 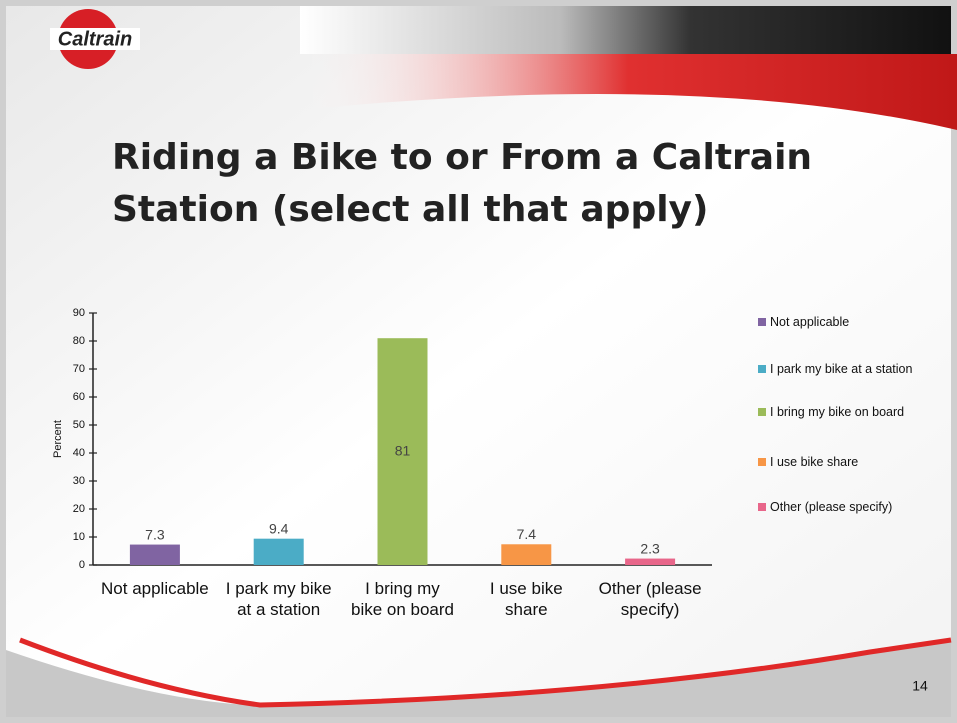 I want to click on data-label: 7.4, so click(x=527, y=534).